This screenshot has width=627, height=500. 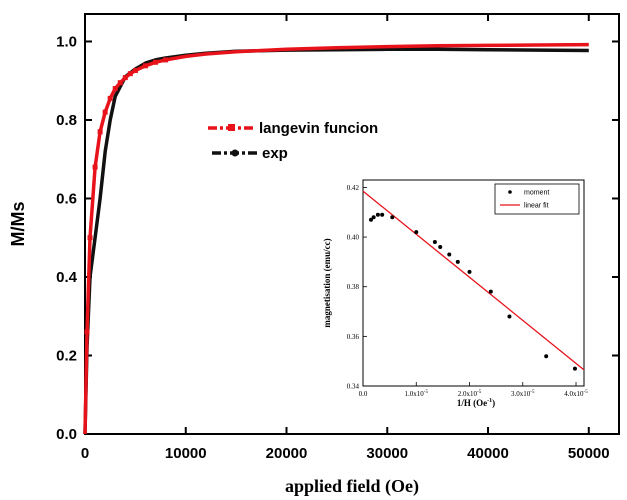 What do you see at coordinates (66, 41) in the screenshot?
I see `main-y-tick-label: 1.0` at bounding box center [66, 41].